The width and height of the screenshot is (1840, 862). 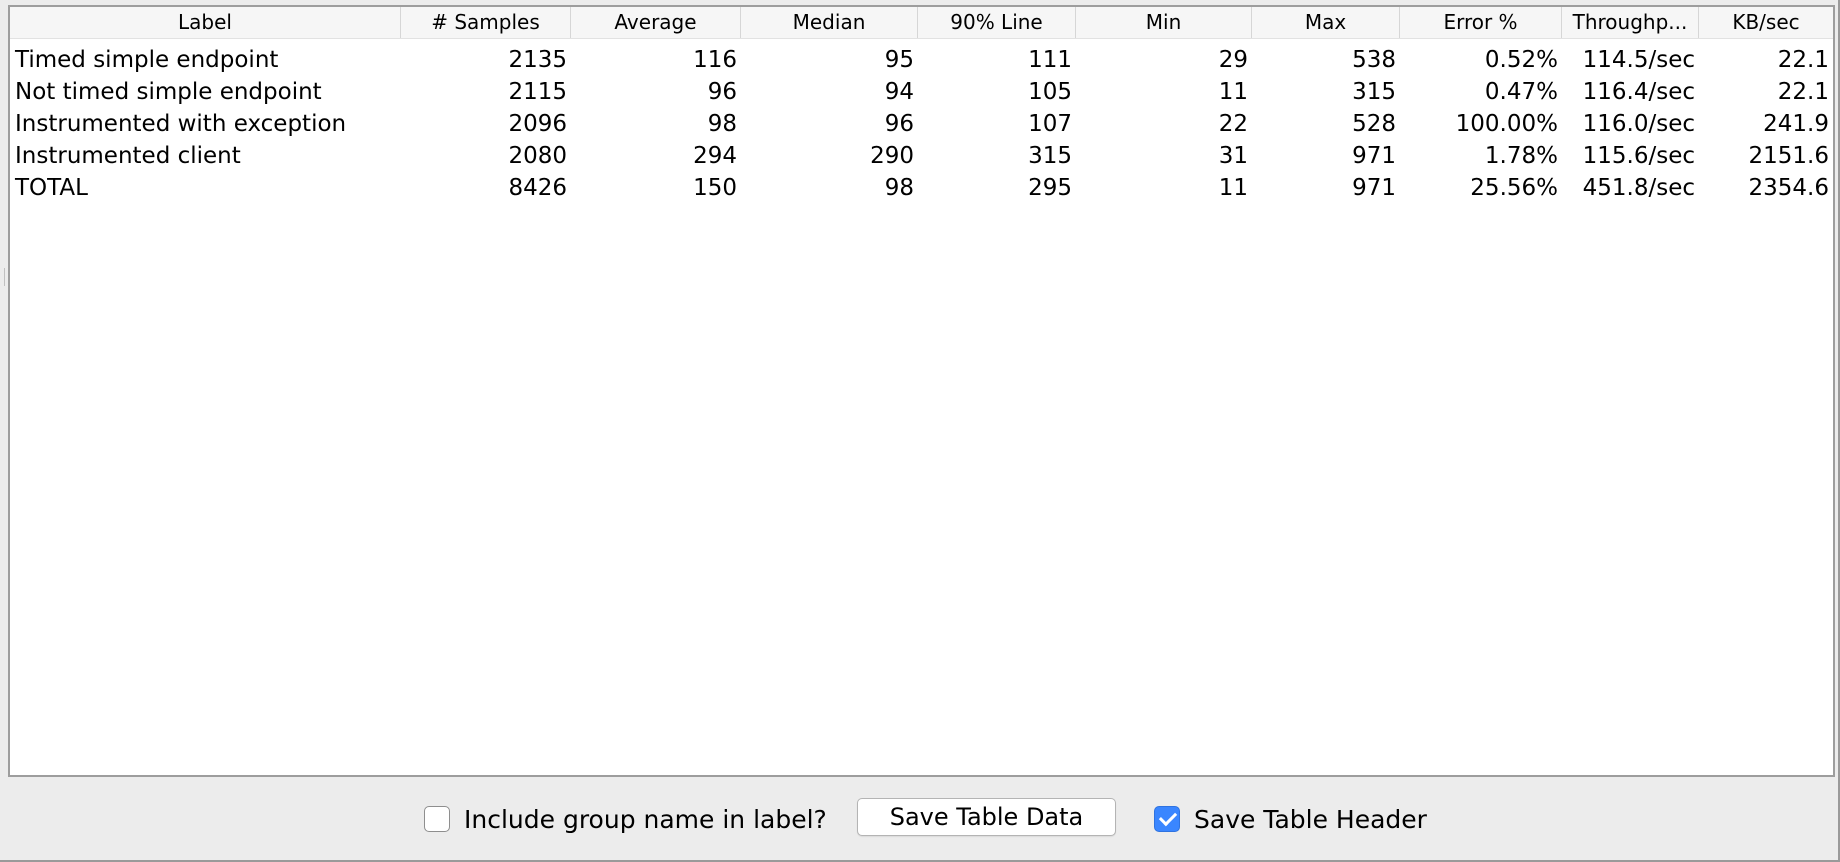 I want to click on cell-throughput: 115.6/sec, so click(x=1638, y=156).